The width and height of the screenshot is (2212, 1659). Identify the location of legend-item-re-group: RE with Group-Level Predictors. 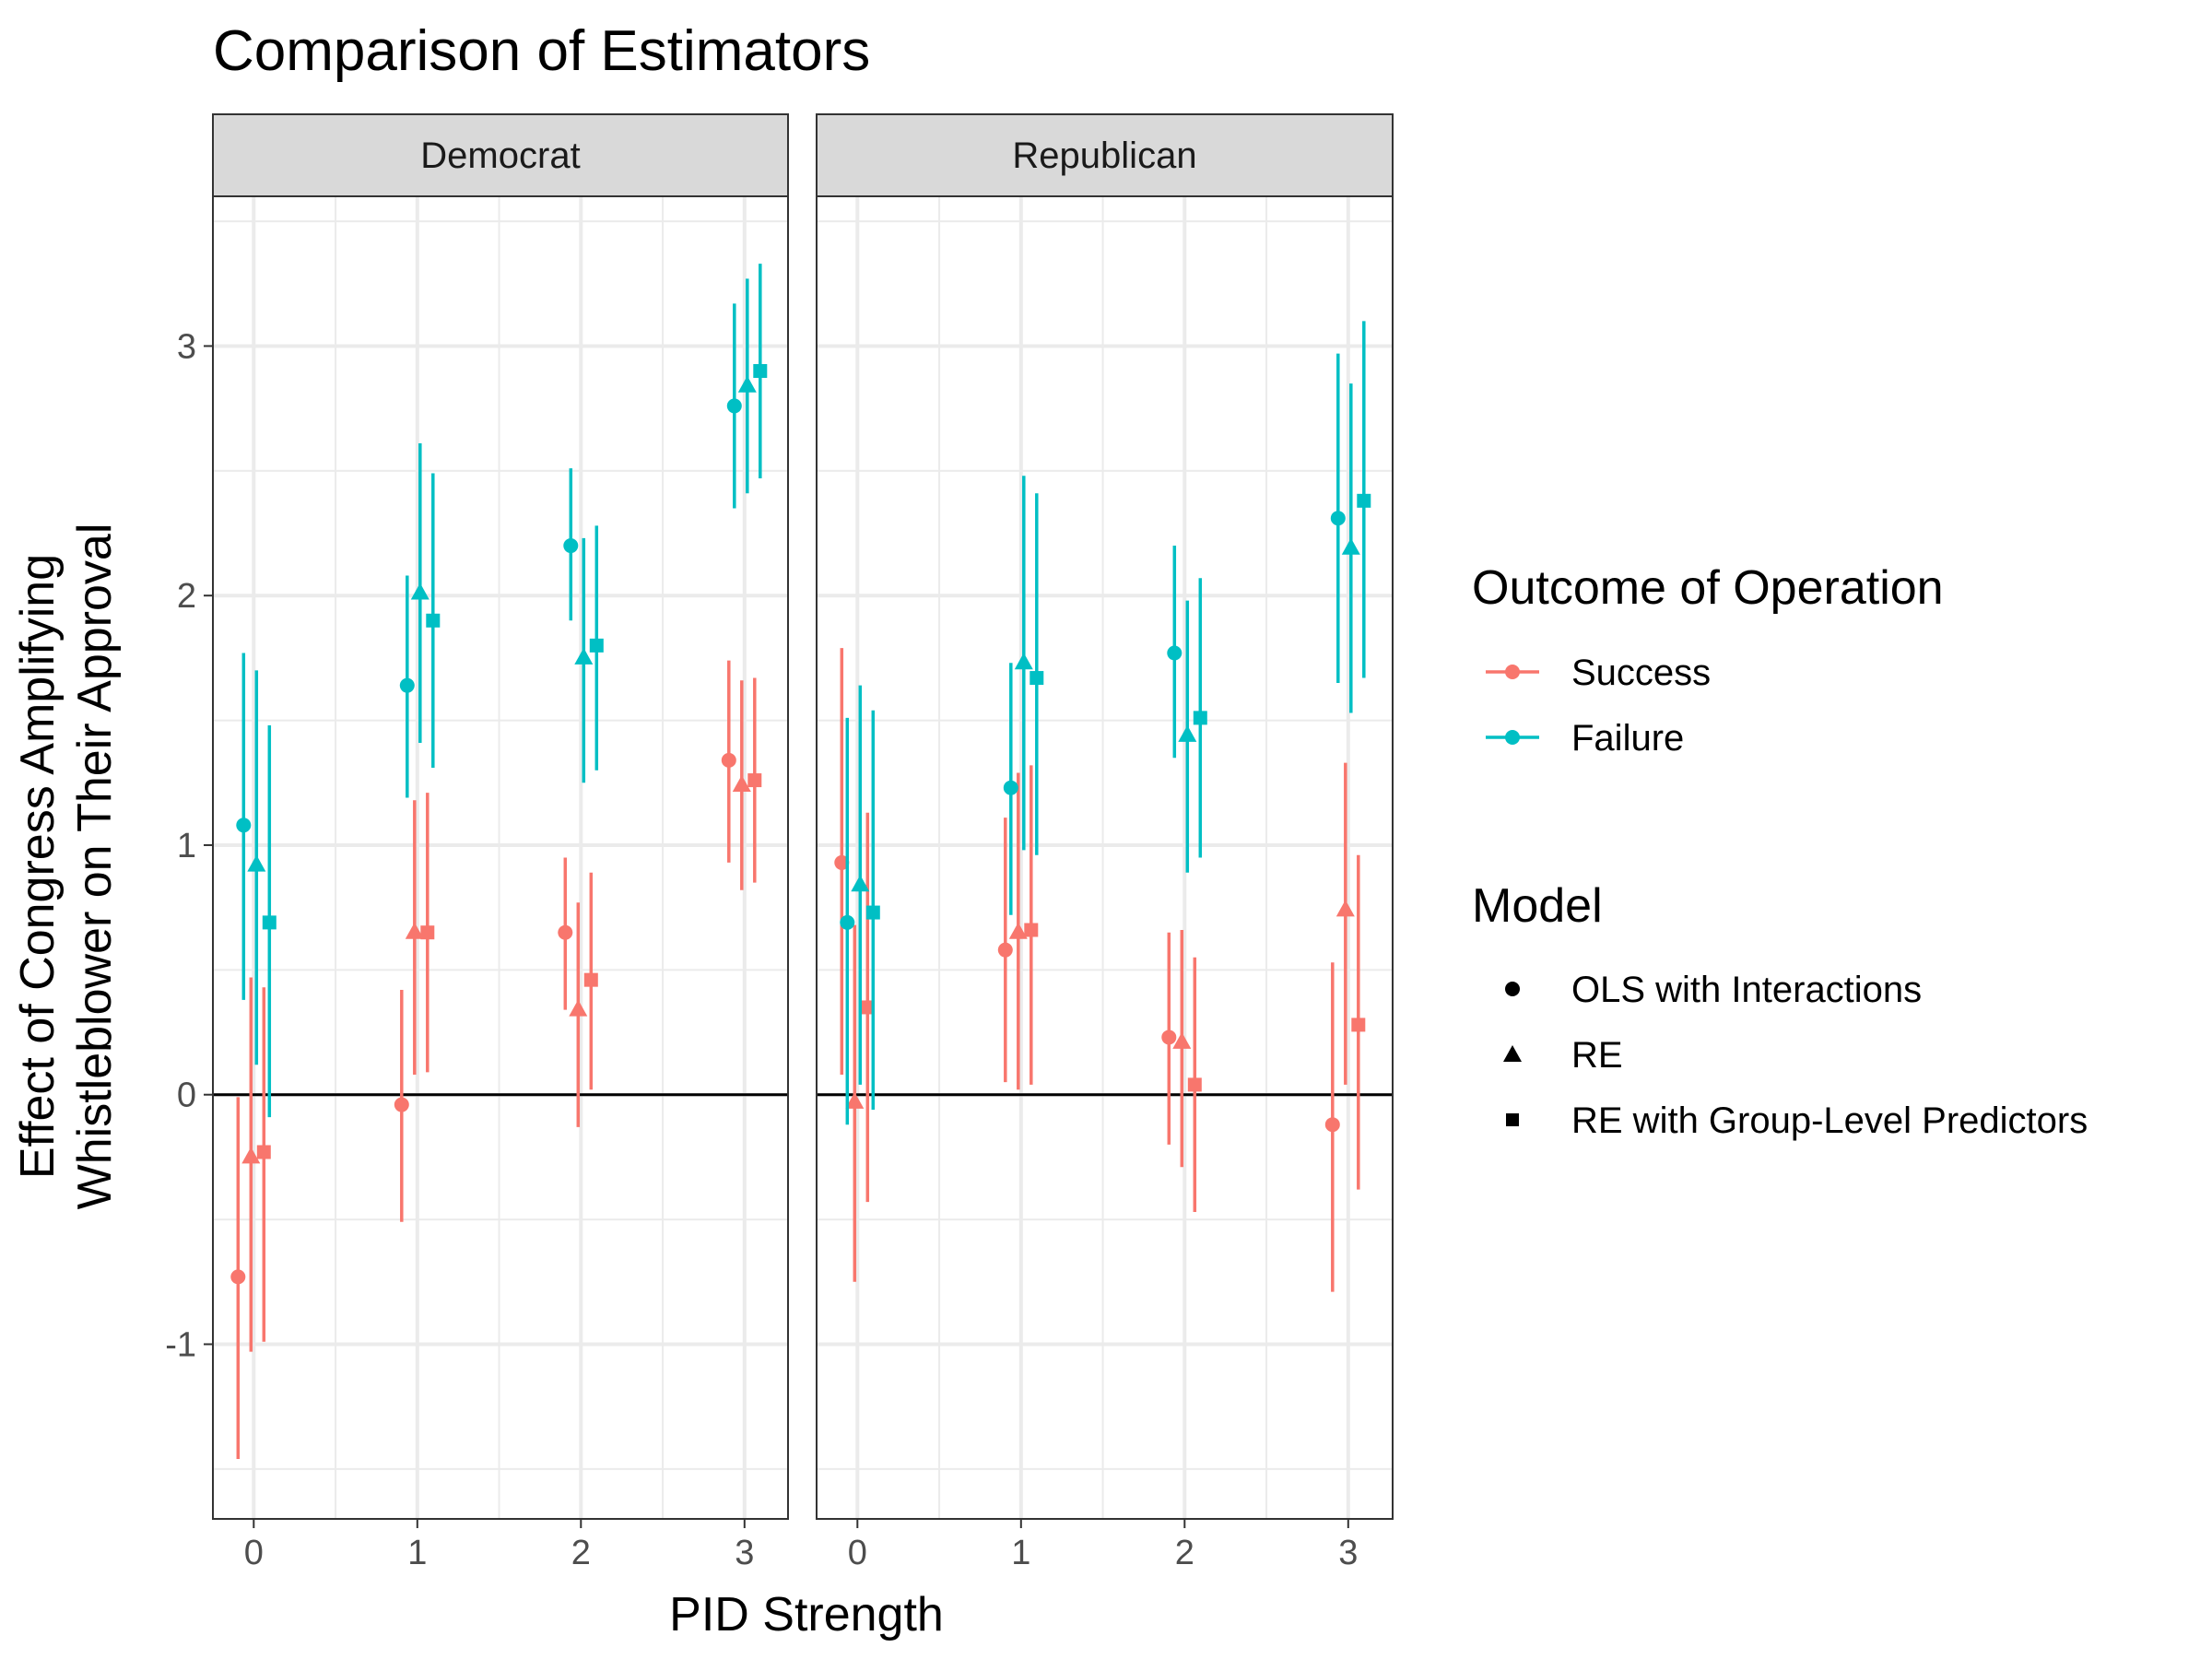
(1797, 1120).